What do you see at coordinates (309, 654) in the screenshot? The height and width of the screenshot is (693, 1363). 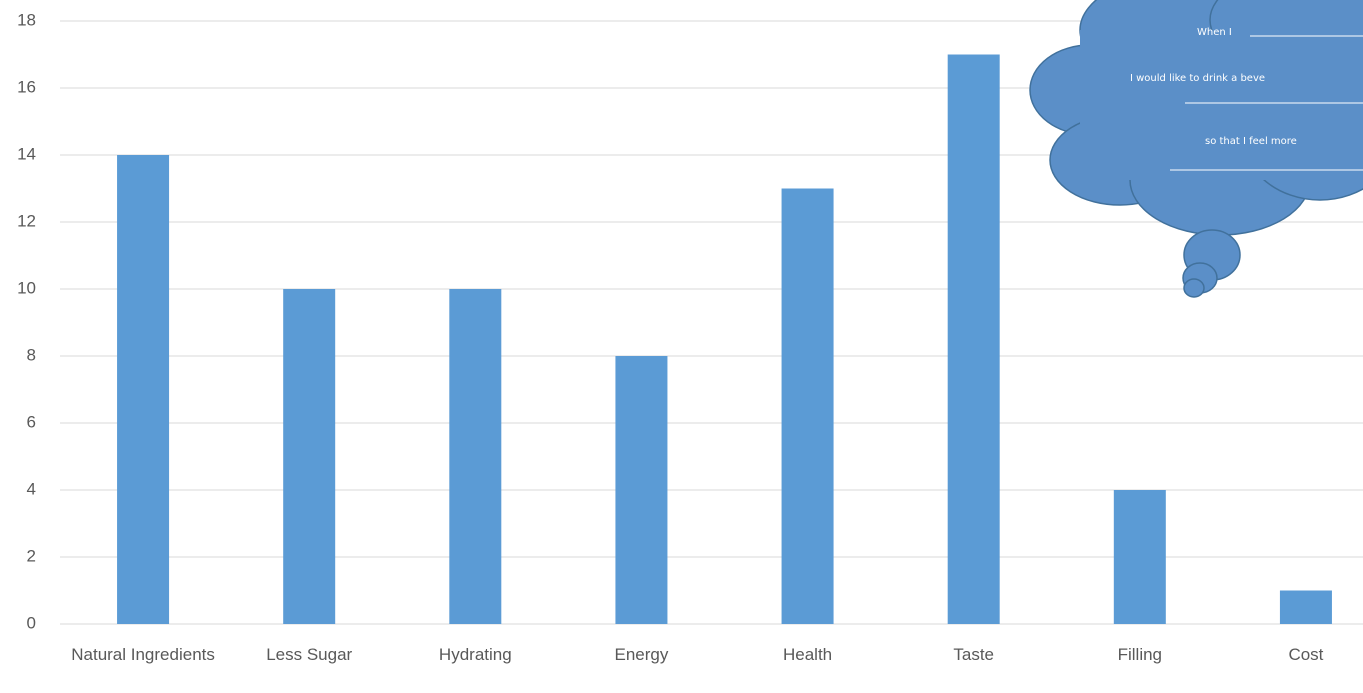 I see `x-tick-label: Less Sugar` at bounding box center [309, 654].